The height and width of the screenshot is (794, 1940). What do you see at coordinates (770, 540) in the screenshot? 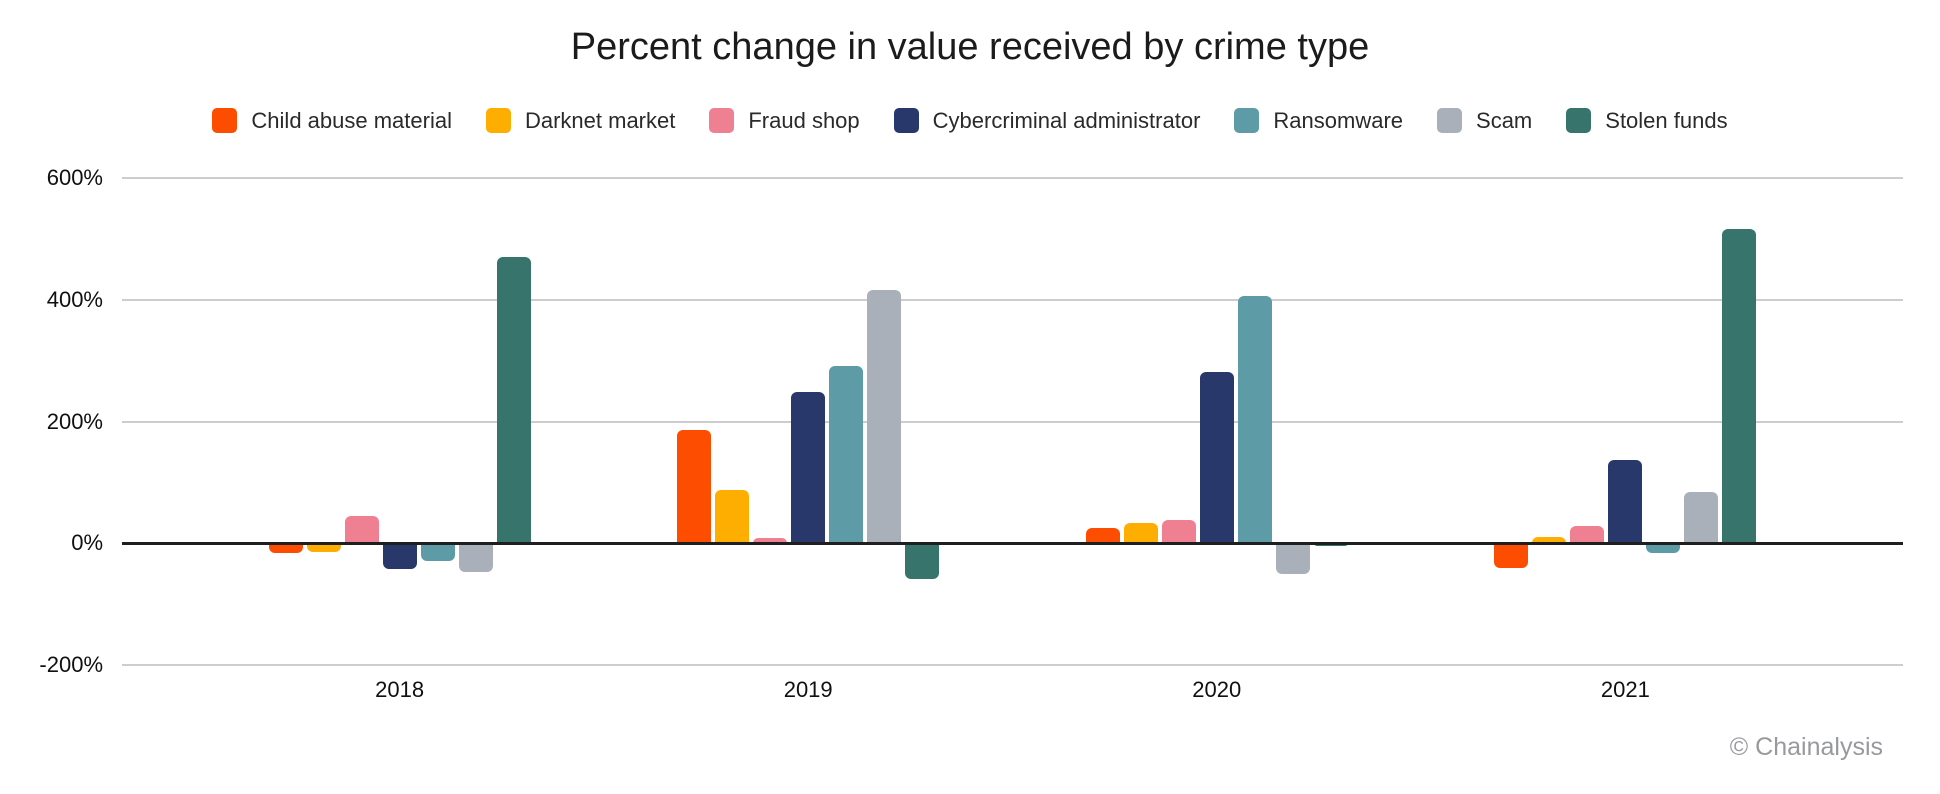
I see `bar-fraud-shop-2019` at bounding box center [770, 540].